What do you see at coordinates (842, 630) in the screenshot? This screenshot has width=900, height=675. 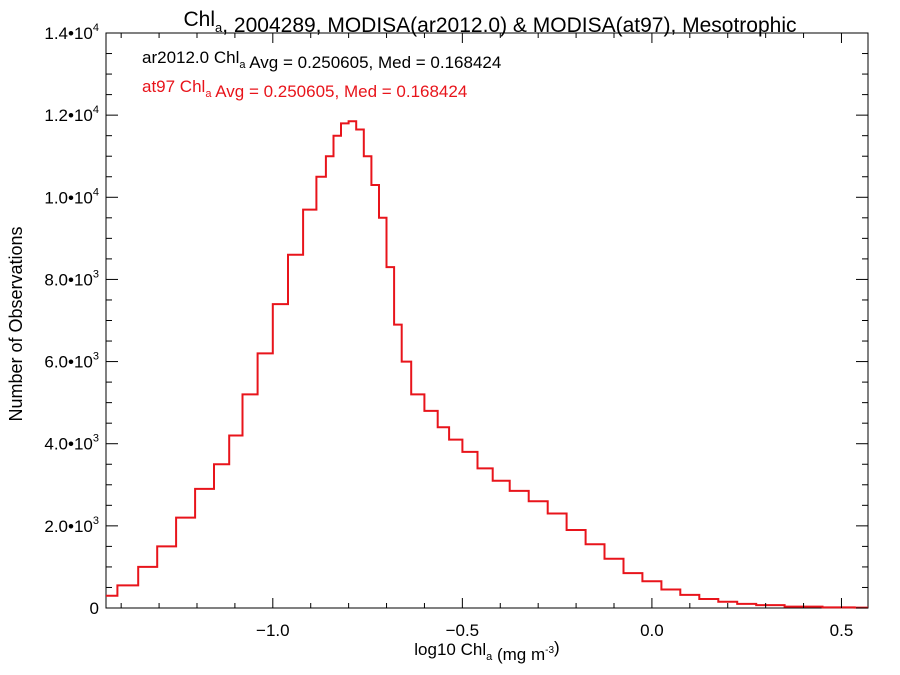 I see `x-tick-label-3: 0.5` at bounding box center [842, 630].